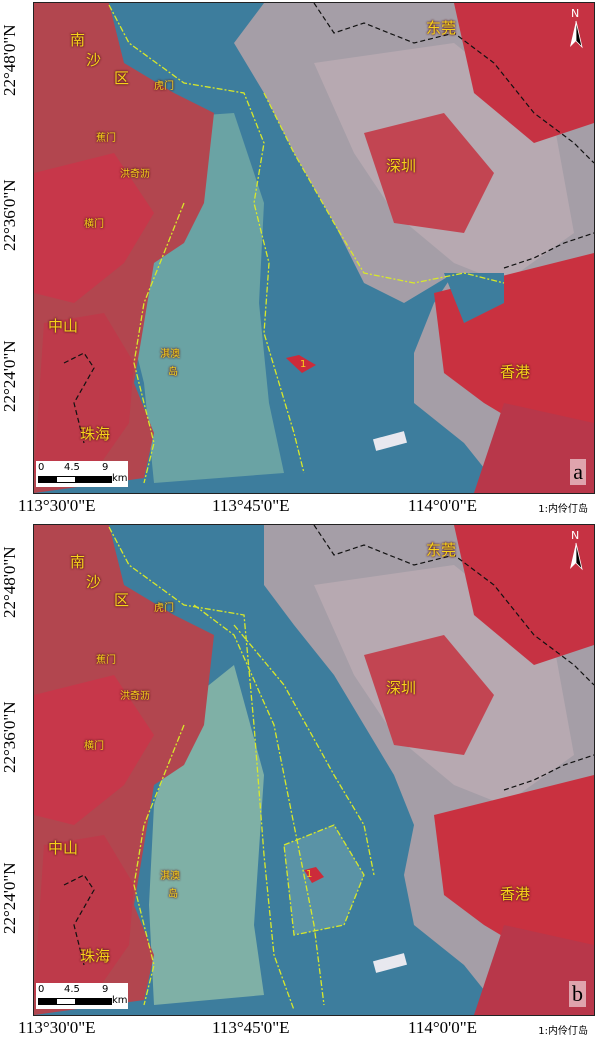 This screenshot has width=600, height=1047. What do you see at coordinates (563, 1031) in the screenshot?
I see `legend-b: 1:内伶仃岛` at bounding box center [563, 1031].